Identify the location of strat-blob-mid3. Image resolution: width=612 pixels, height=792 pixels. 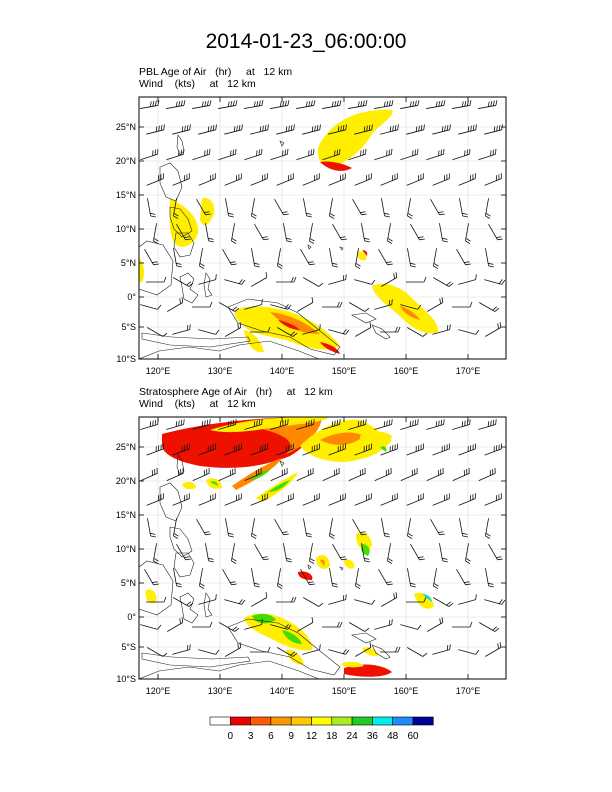
(364, 541).